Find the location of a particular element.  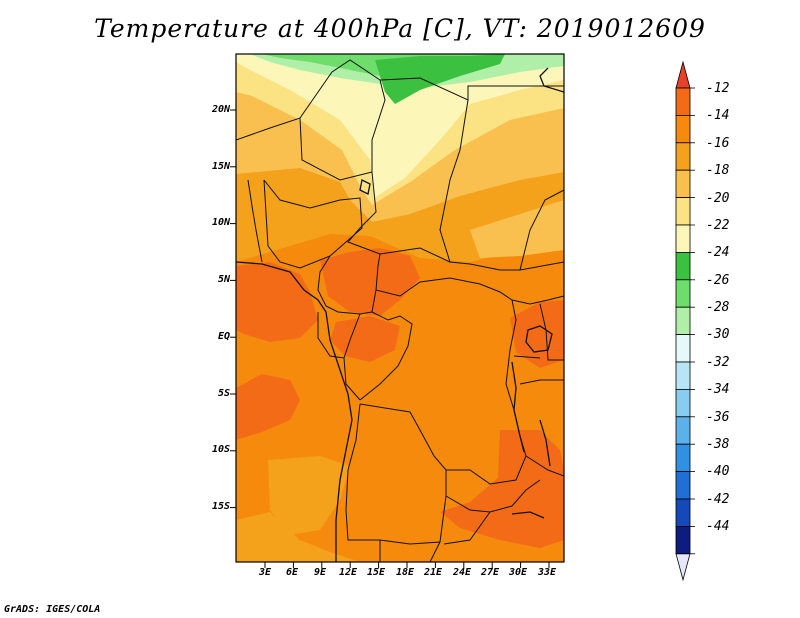

coastline-gulf-of-guinea is located at coordinates (294, 411).